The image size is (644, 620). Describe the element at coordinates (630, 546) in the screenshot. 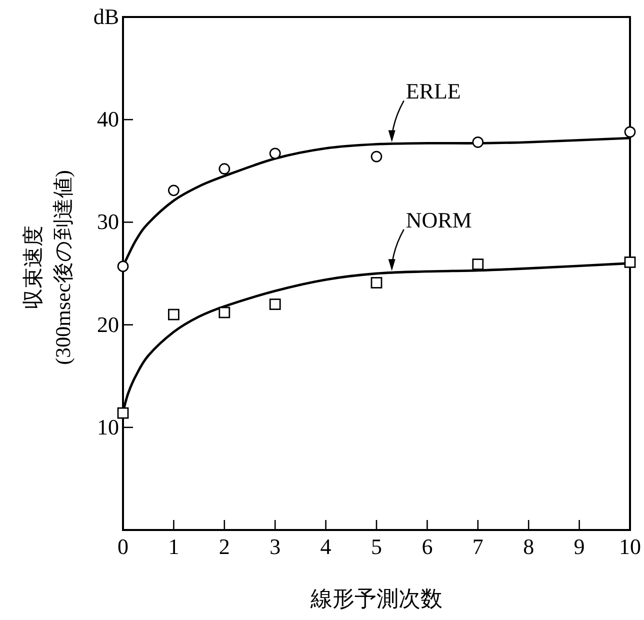

I see `x-tick-label: 10` at that location.